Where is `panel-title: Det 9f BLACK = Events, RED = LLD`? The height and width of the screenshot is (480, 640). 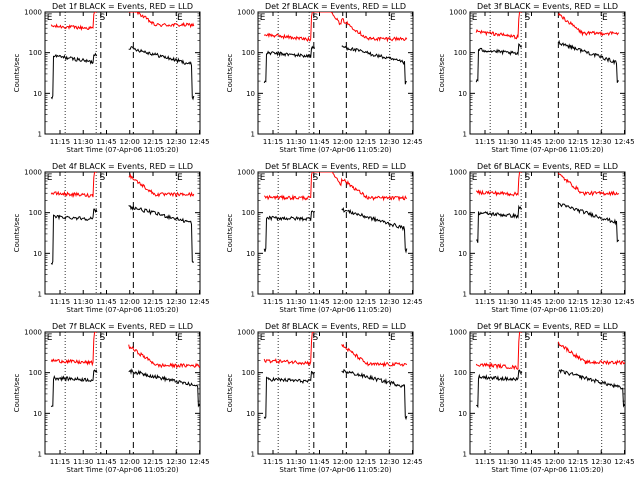 panel-title: Det 9f BLACK = Events, RED = LLD is located at coordinates (547, 326).